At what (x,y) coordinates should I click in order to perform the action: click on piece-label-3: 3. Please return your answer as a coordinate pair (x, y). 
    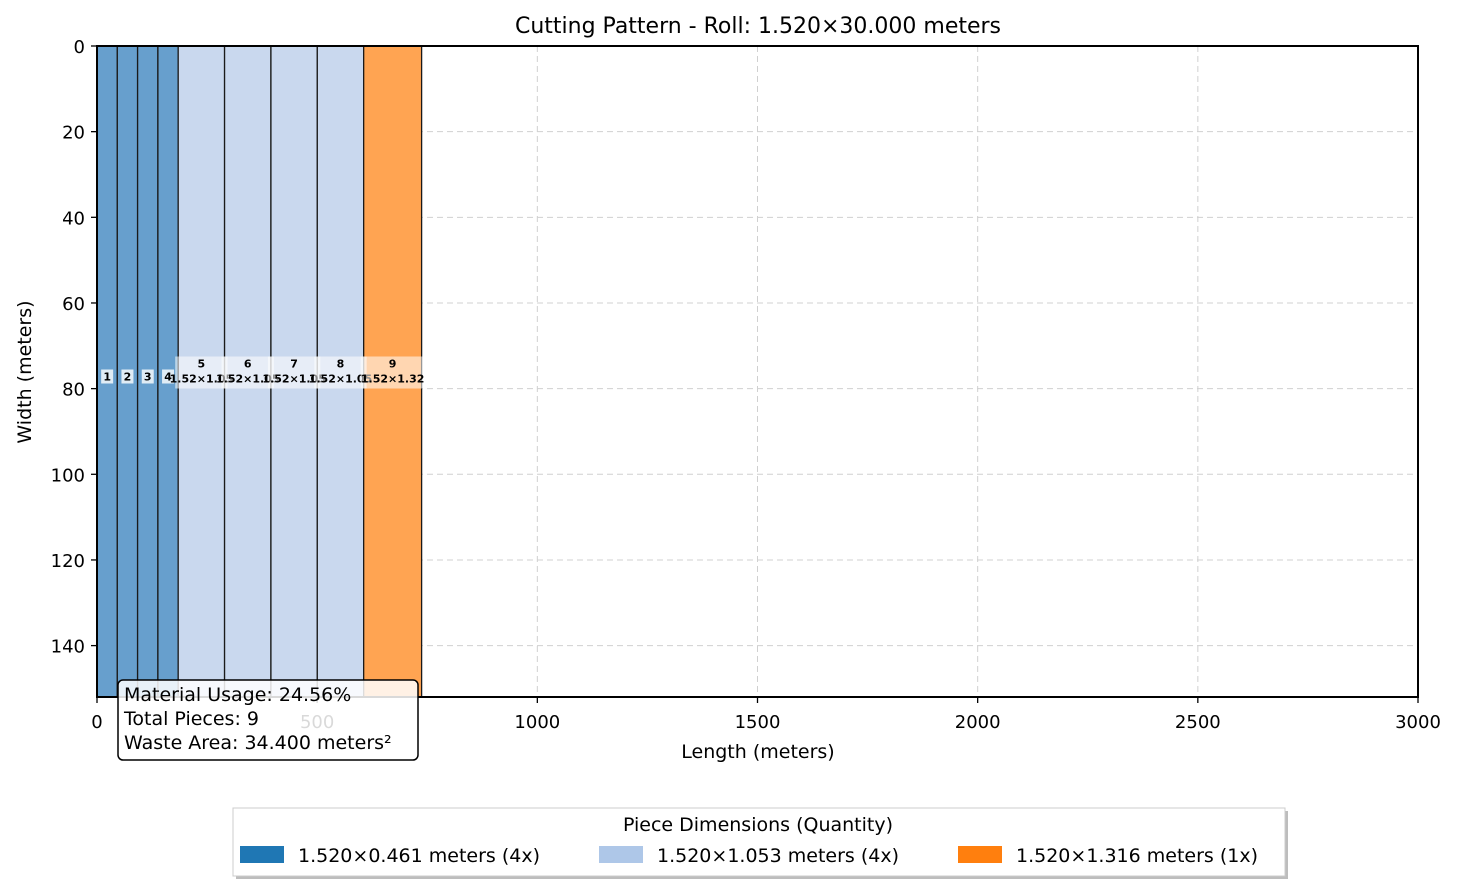
    Looking at the image, I should click on (148, 377).